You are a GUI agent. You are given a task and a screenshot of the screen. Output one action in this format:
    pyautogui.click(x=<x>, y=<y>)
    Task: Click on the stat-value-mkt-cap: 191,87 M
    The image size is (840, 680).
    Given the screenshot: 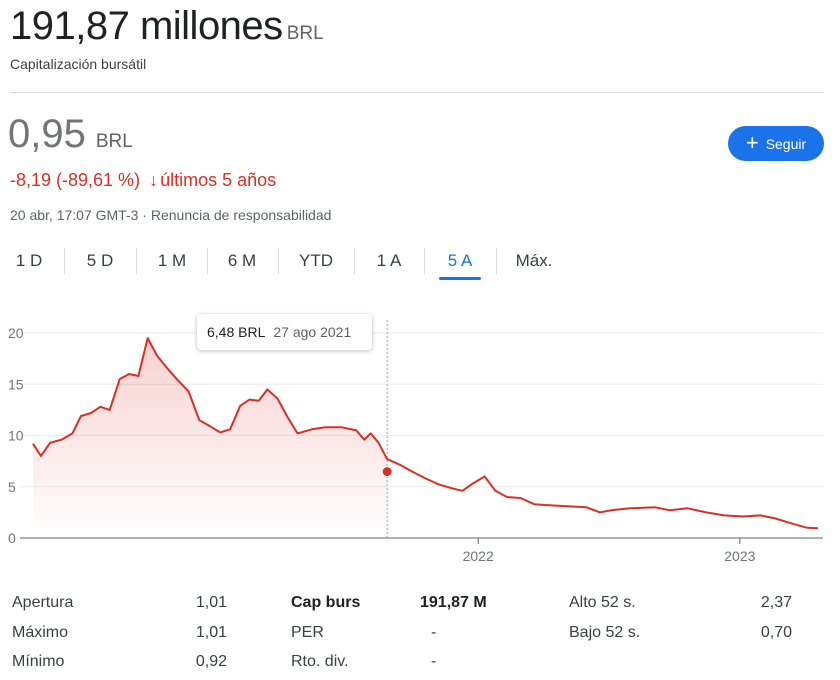 What is the action you would take?
    pyautogui.click(x=453, y=602)
    